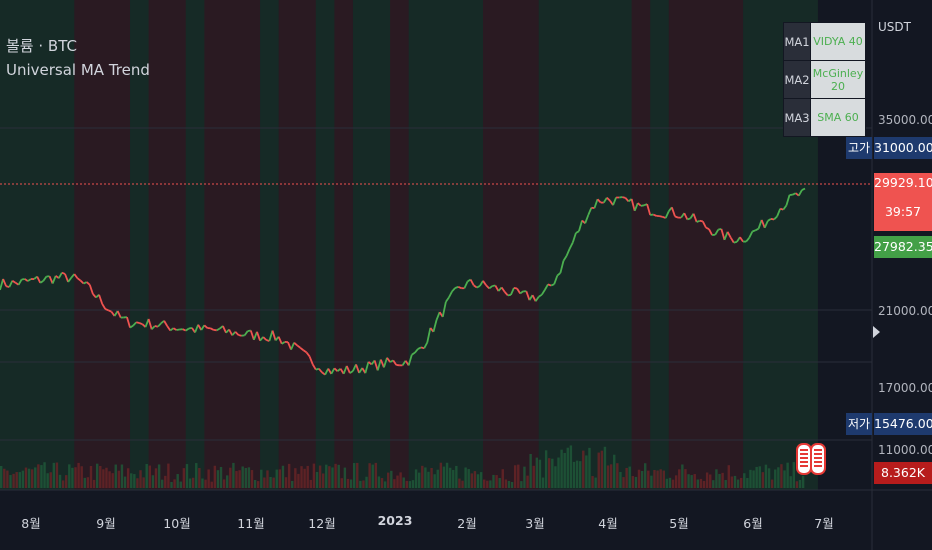  I want to click on ma-price-label: 27982.35, so click(903, 247).